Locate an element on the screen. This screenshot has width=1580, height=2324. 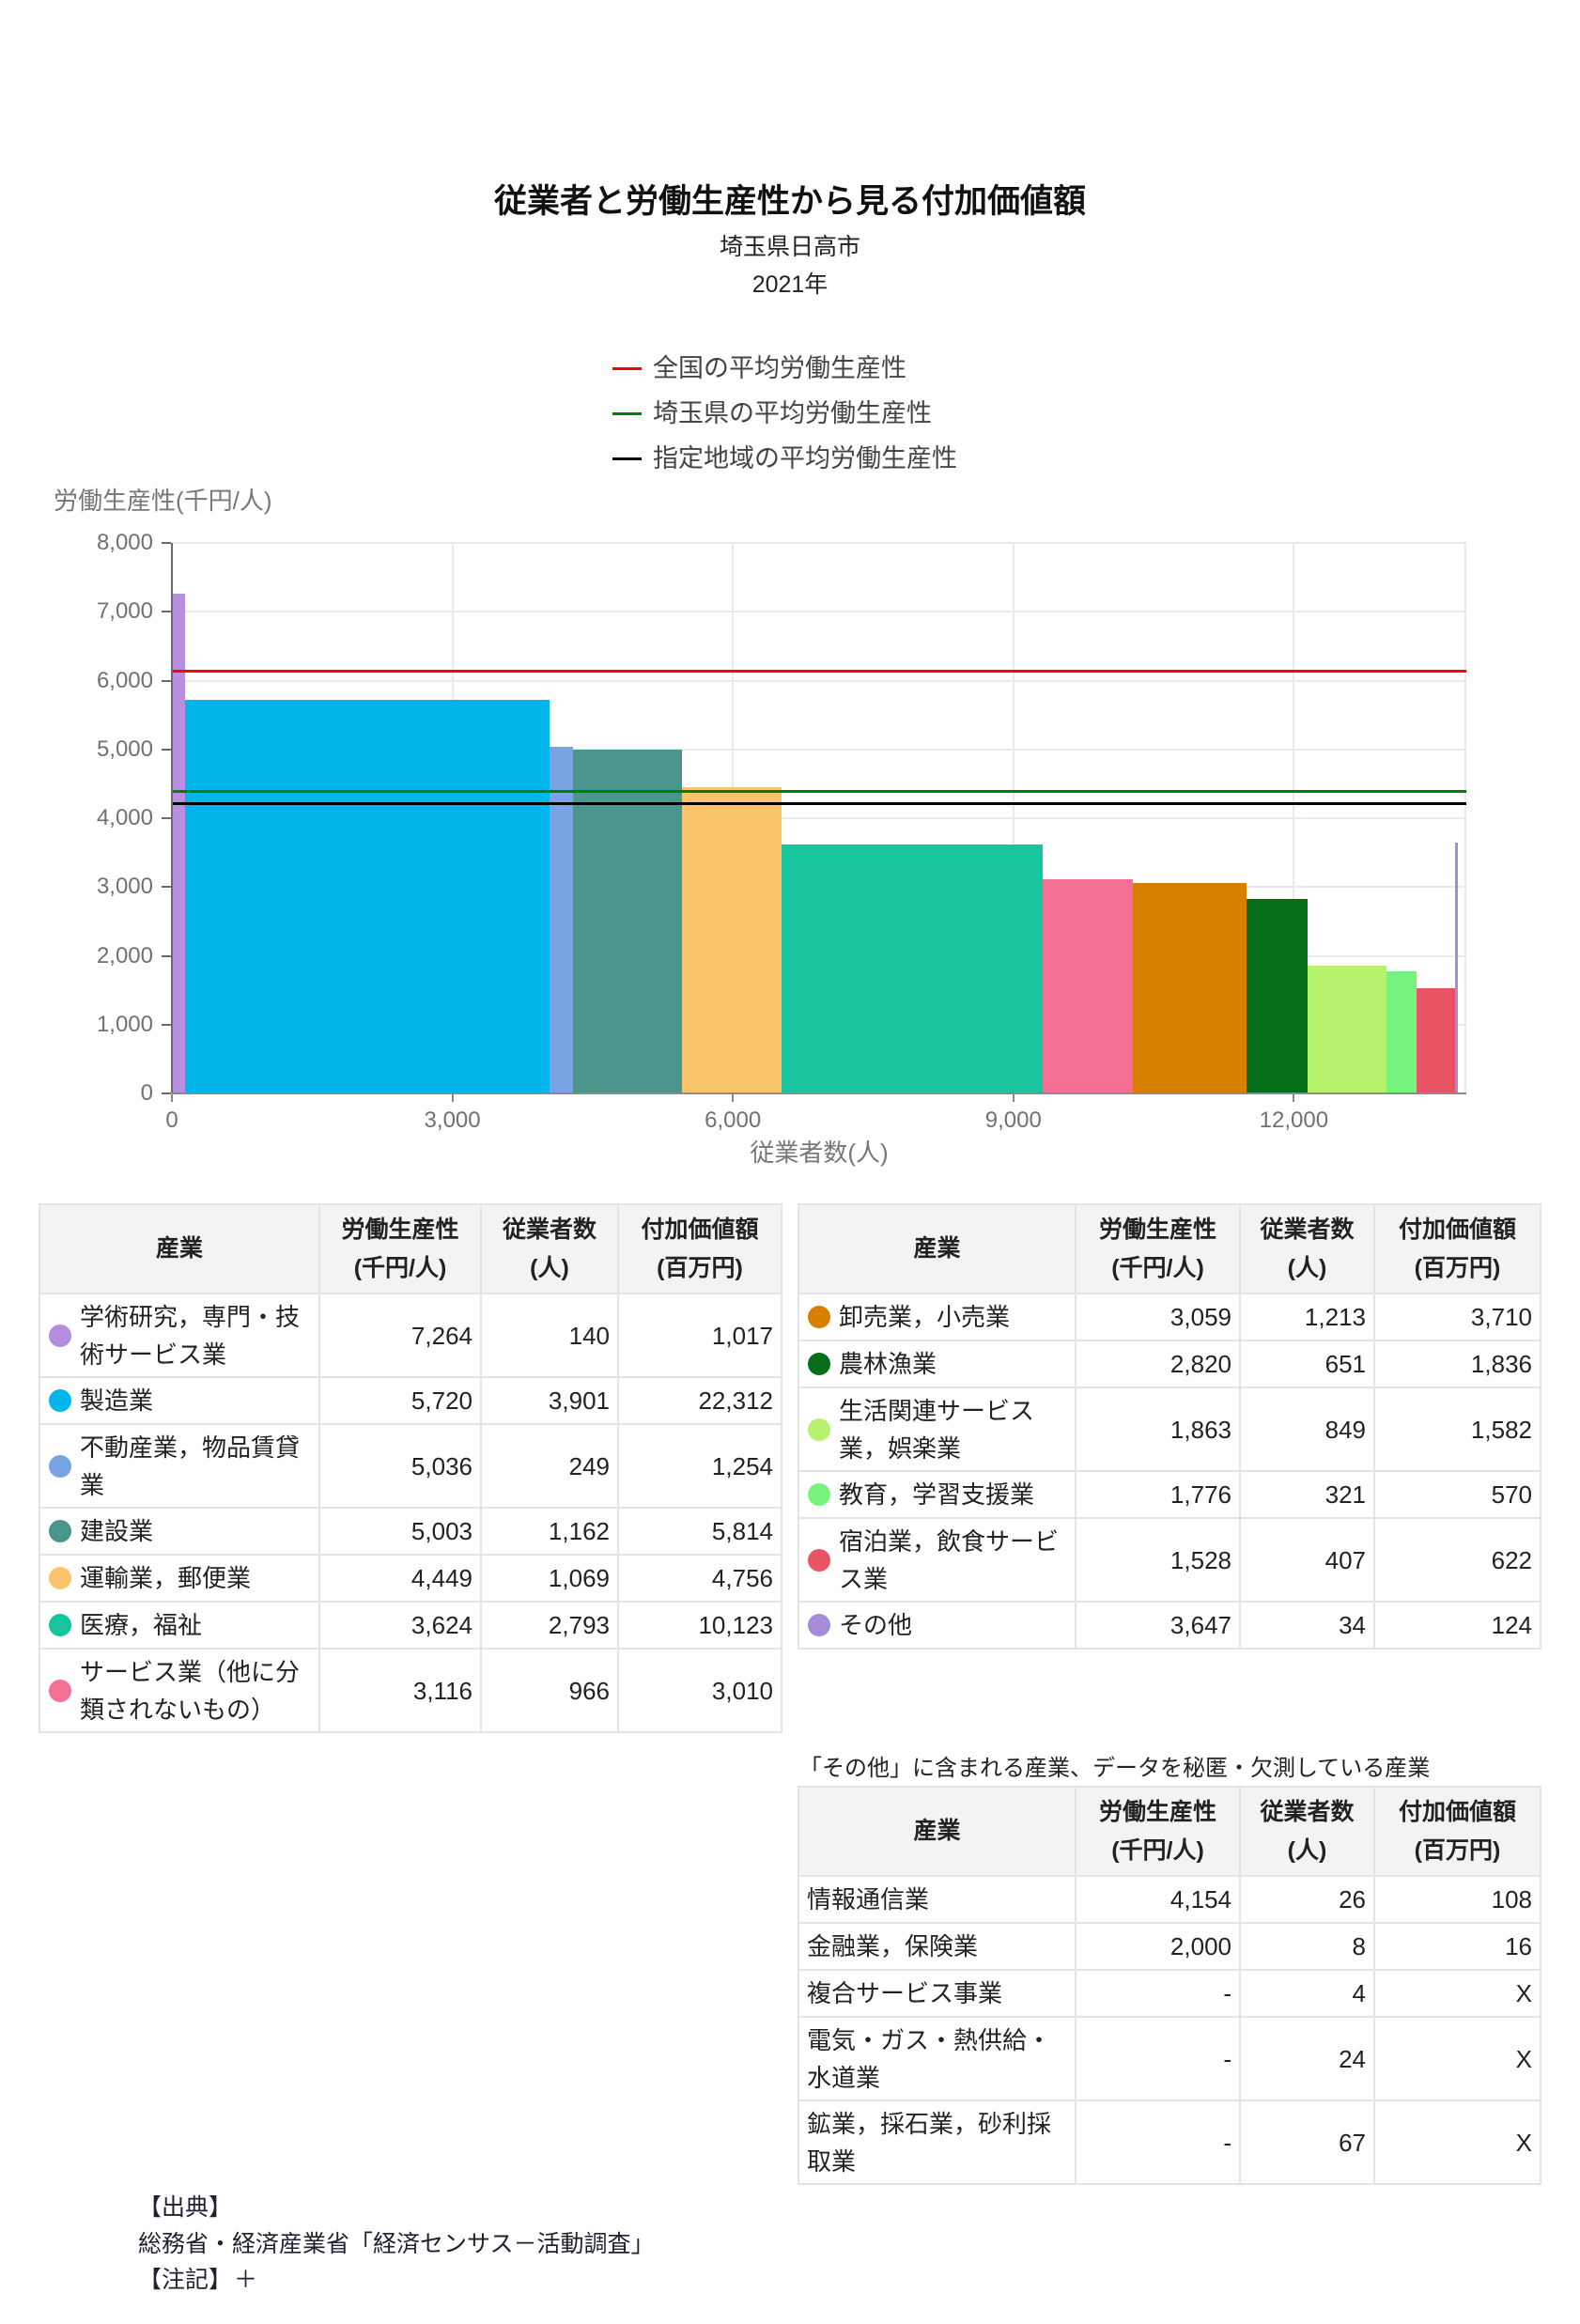
employees-cell: 966 is located at coordinates (550, 1690).